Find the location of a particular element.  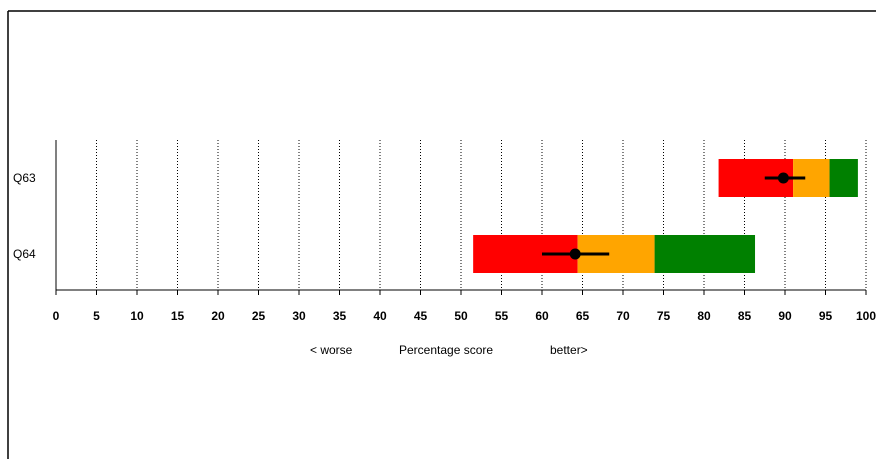

x-tick-label-5: 5 is located at coordinates (96, 316).